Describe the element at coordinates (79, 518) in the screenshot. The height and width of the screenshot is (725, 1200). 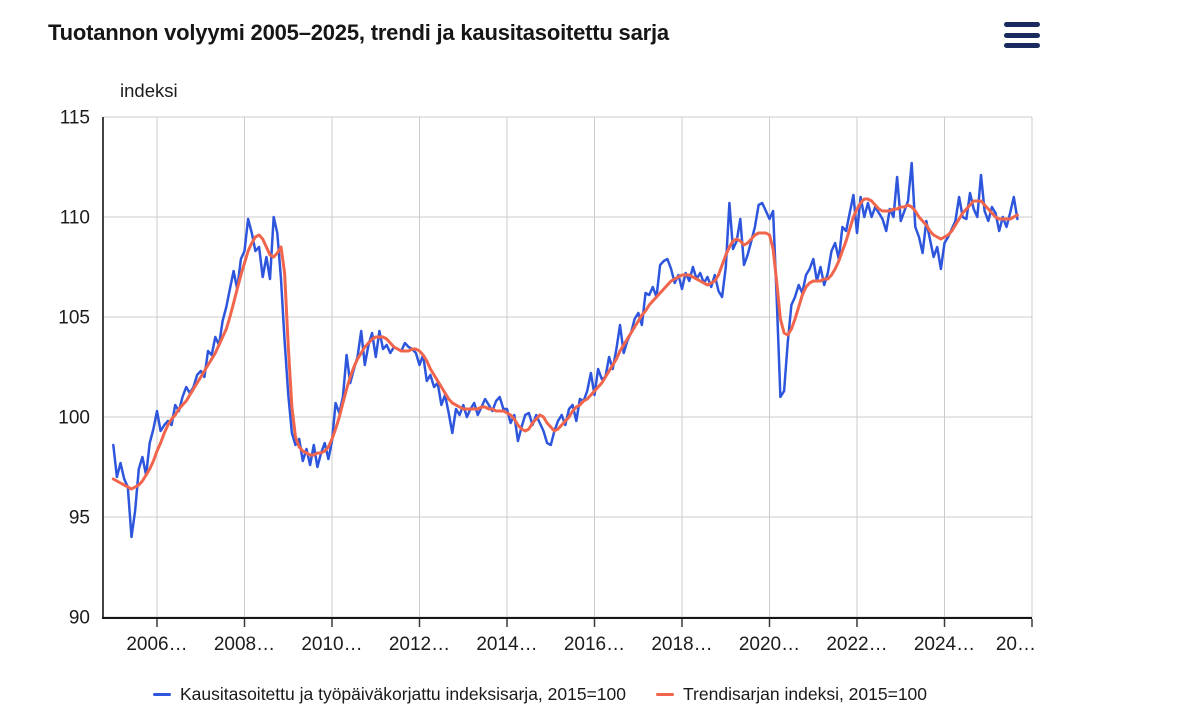
I see `svg-text: 95` at that location.